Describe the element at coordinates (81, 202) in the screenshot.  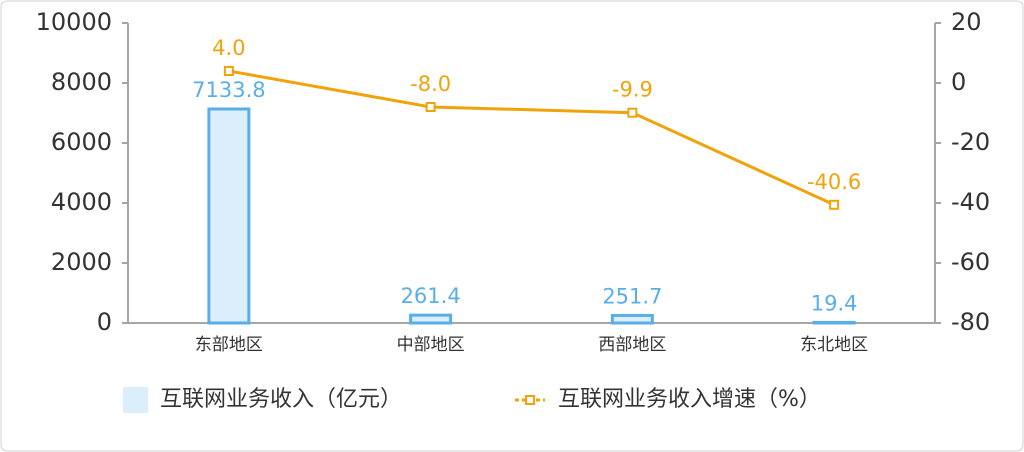
I see `y-tick-label: 4000` at that location.